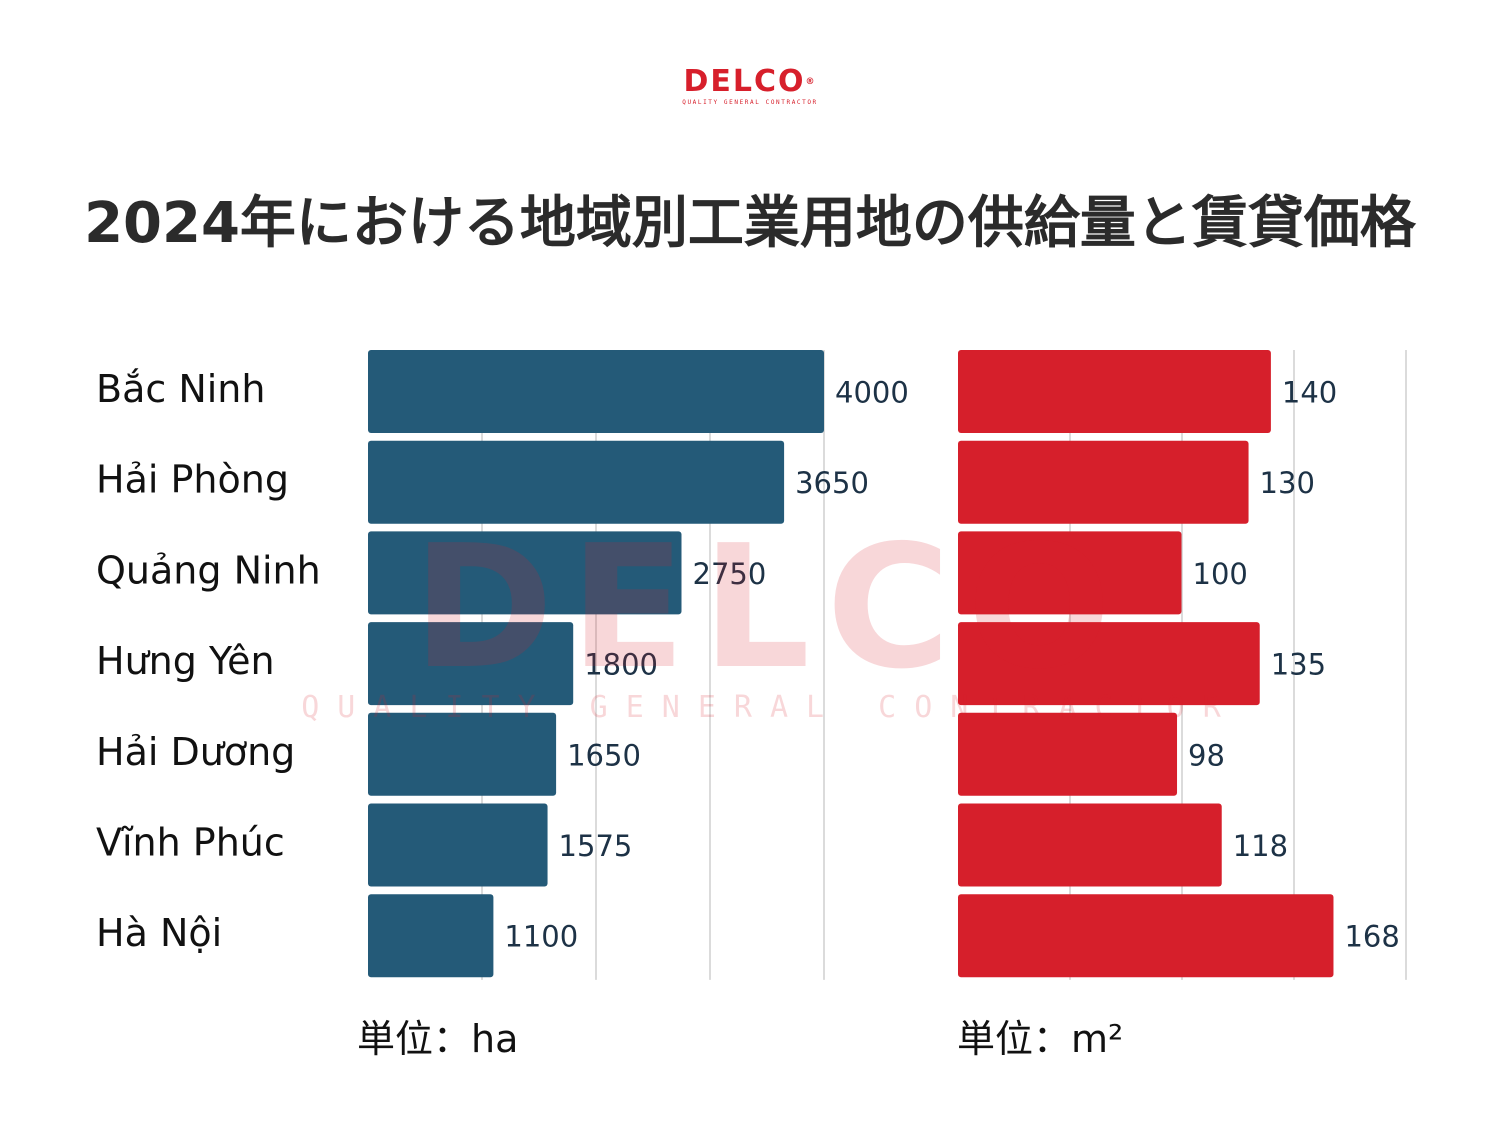 This screenshot has height=1125, width=1500. What do you see at coordinates (180, 389) in the screenshot?
I see `category-label: Bắc Ninh` at bounding box center [180, 389].